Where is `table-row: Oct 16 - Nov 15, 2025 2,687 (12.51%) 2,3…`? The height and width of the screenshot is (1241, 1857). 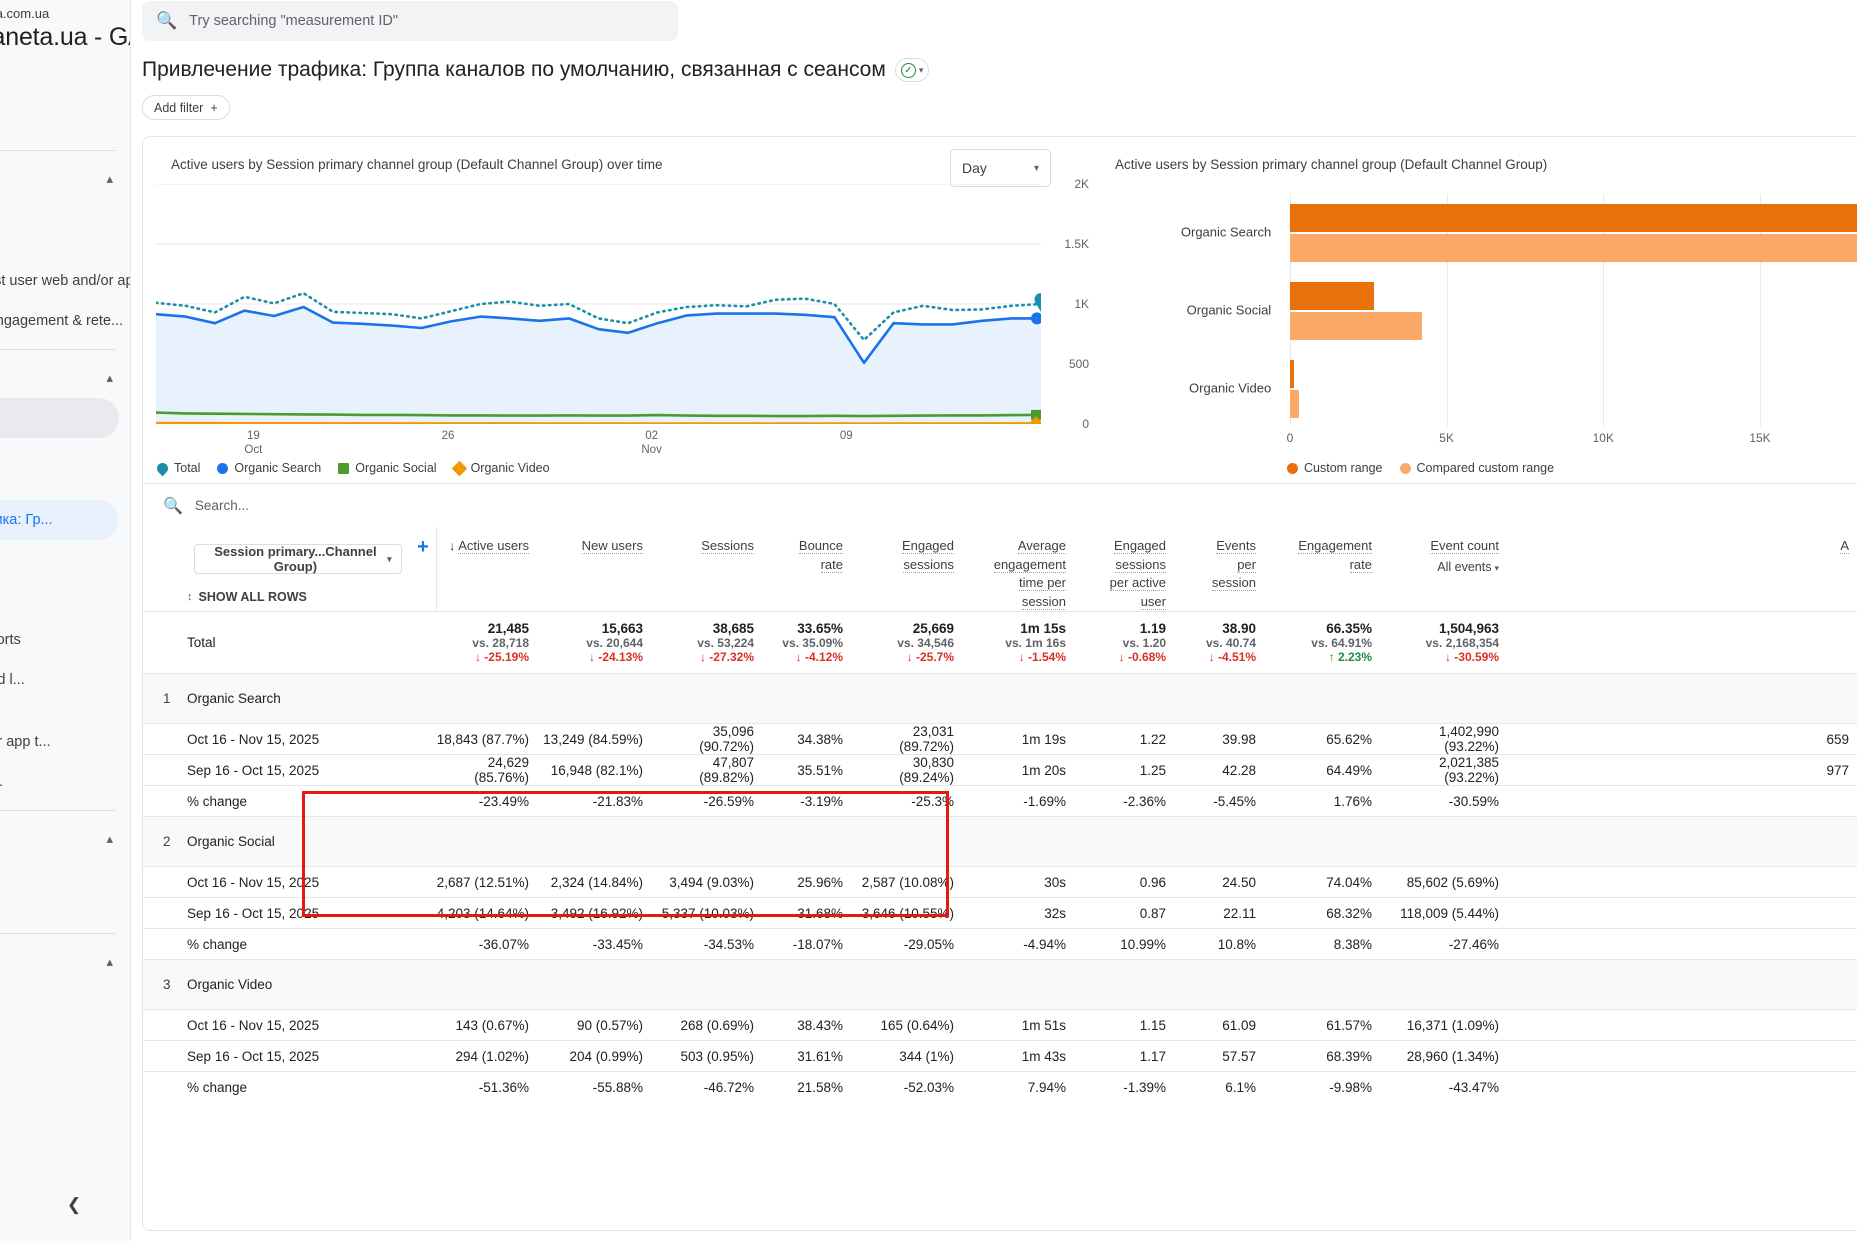 table-row: Oct 16 - Nov 15, 2025 2,687 (12.51%) 2,3… is located at coordinates (1000, 882).